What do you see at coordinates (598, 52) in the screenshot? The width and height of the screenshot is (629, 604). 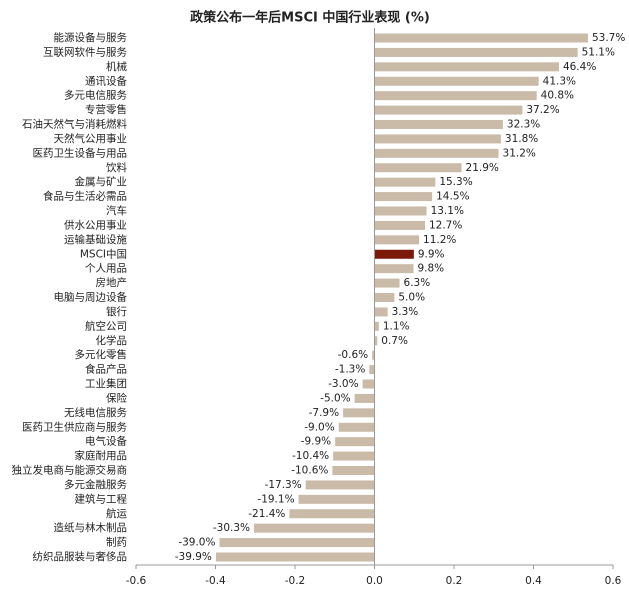 I see `value-label: 51.1%` at bounding box center [598, 52].